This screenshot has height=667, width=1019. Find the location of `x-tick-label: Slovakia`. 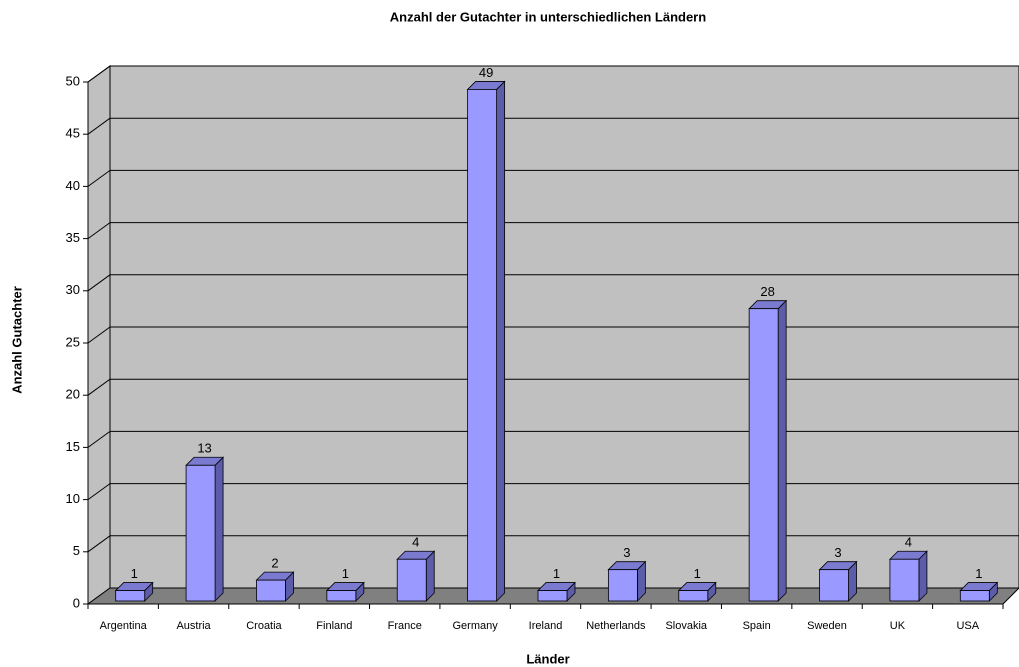

x-tick-label: Slovakia is located at coordinates (686, 626).